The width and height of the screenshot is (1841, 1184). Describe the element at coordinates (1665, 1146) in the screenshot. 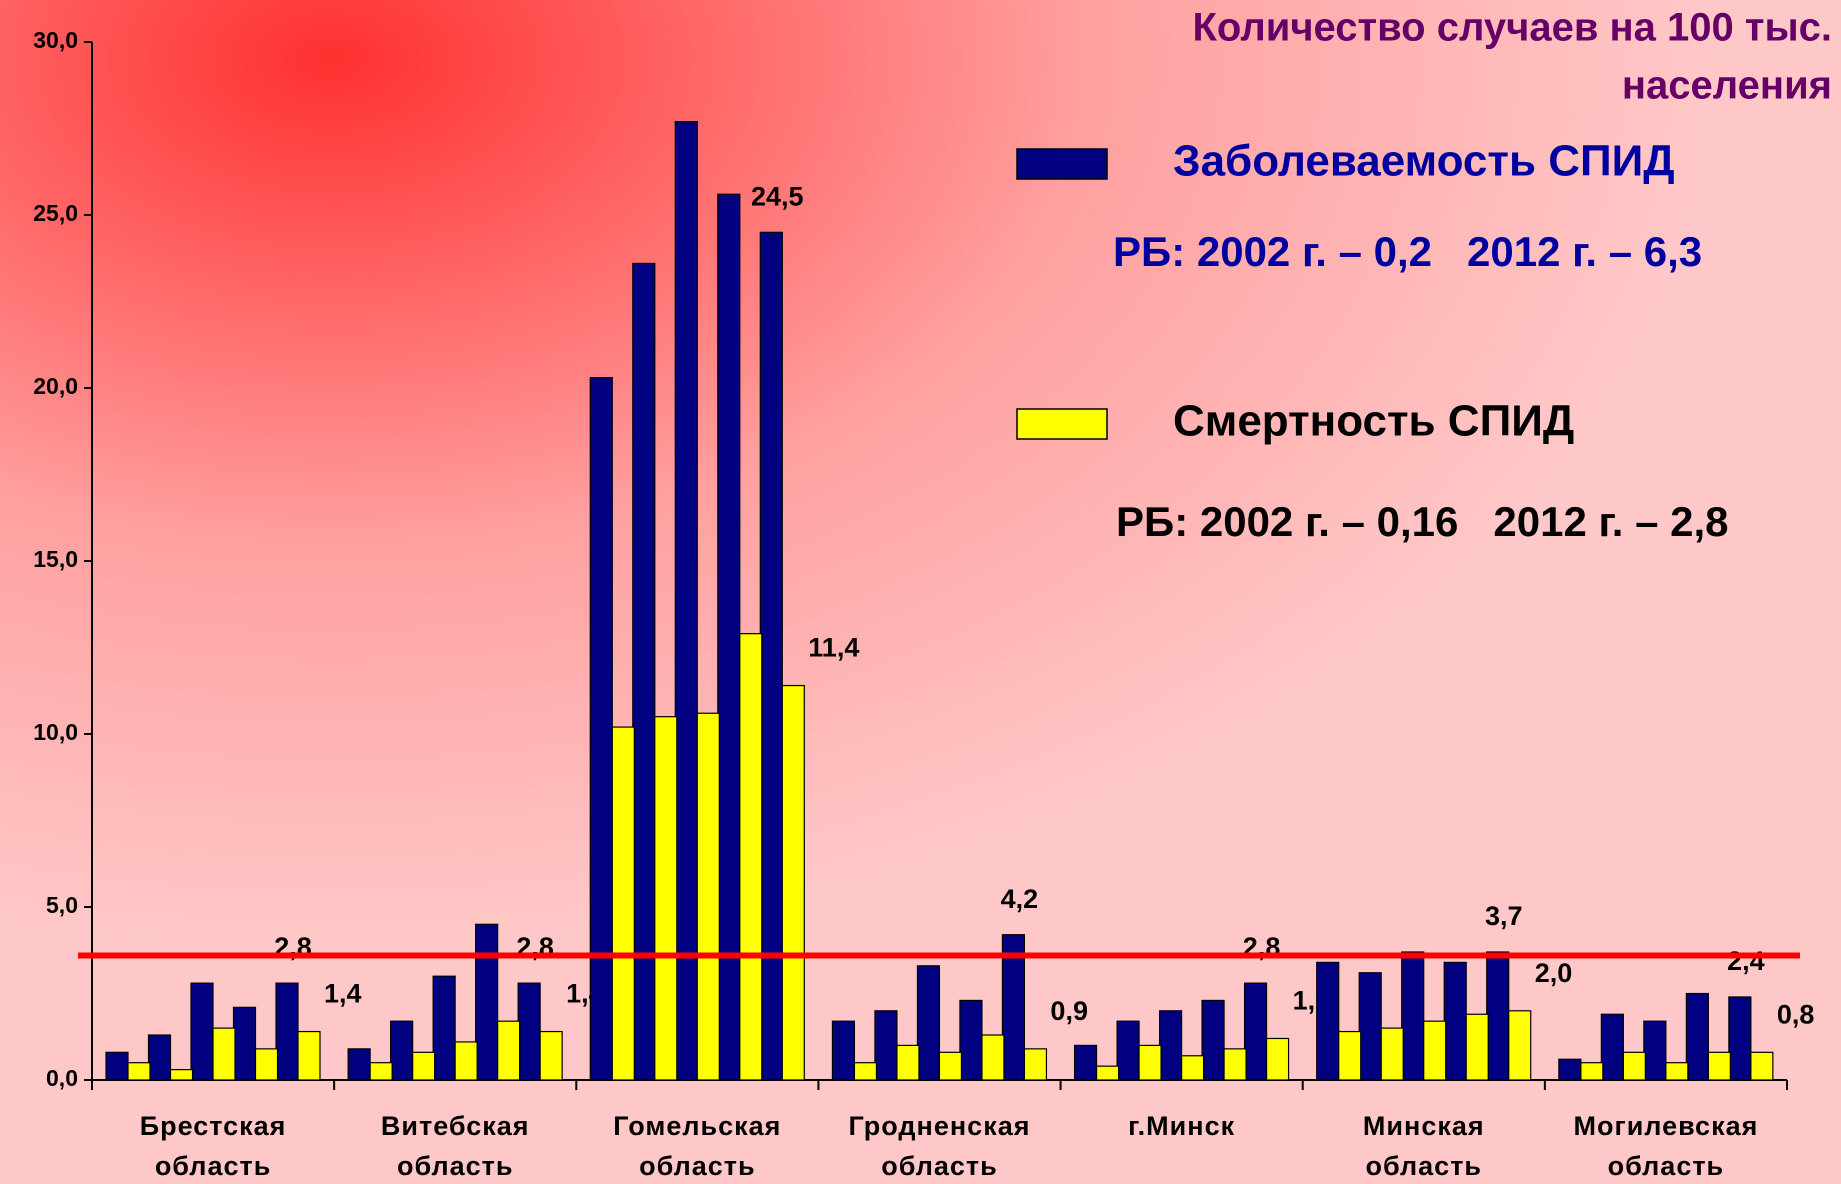

I see `x-tick-label: Могилевская область` at that location.